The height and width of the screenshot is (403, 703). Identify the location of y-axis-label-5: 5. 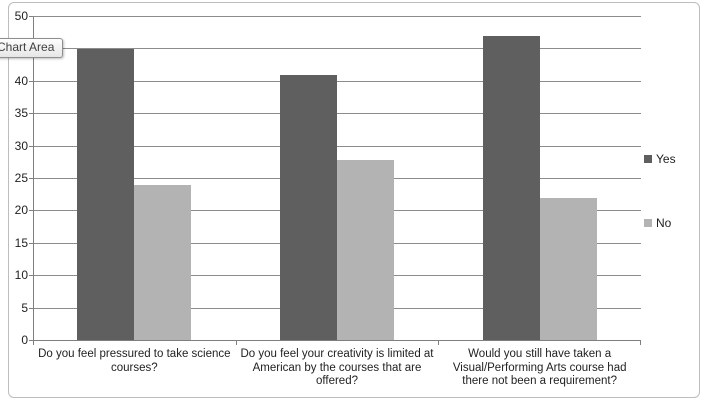
(24, 307).